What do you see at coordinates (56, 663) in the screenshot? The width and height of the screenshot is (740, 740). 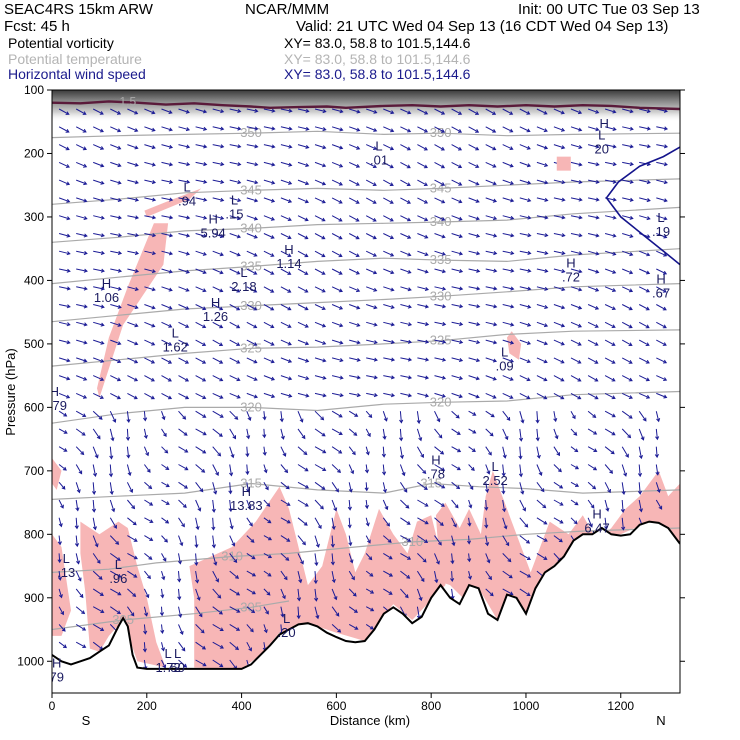 I see `extremum-H-23: H` at bounding box center [56, 663].